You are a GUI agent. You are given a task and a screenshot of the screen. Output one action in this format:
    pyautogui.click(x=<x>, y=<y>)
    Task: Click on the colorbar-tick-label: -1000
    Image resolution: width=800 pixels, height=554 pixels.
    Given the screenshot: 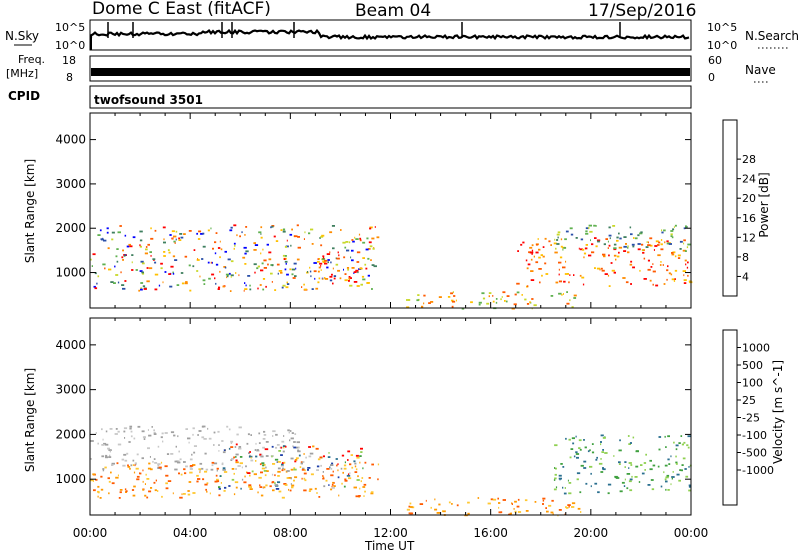 What is the action you would take?
    pyautogui.click(x=758, y=470)
    